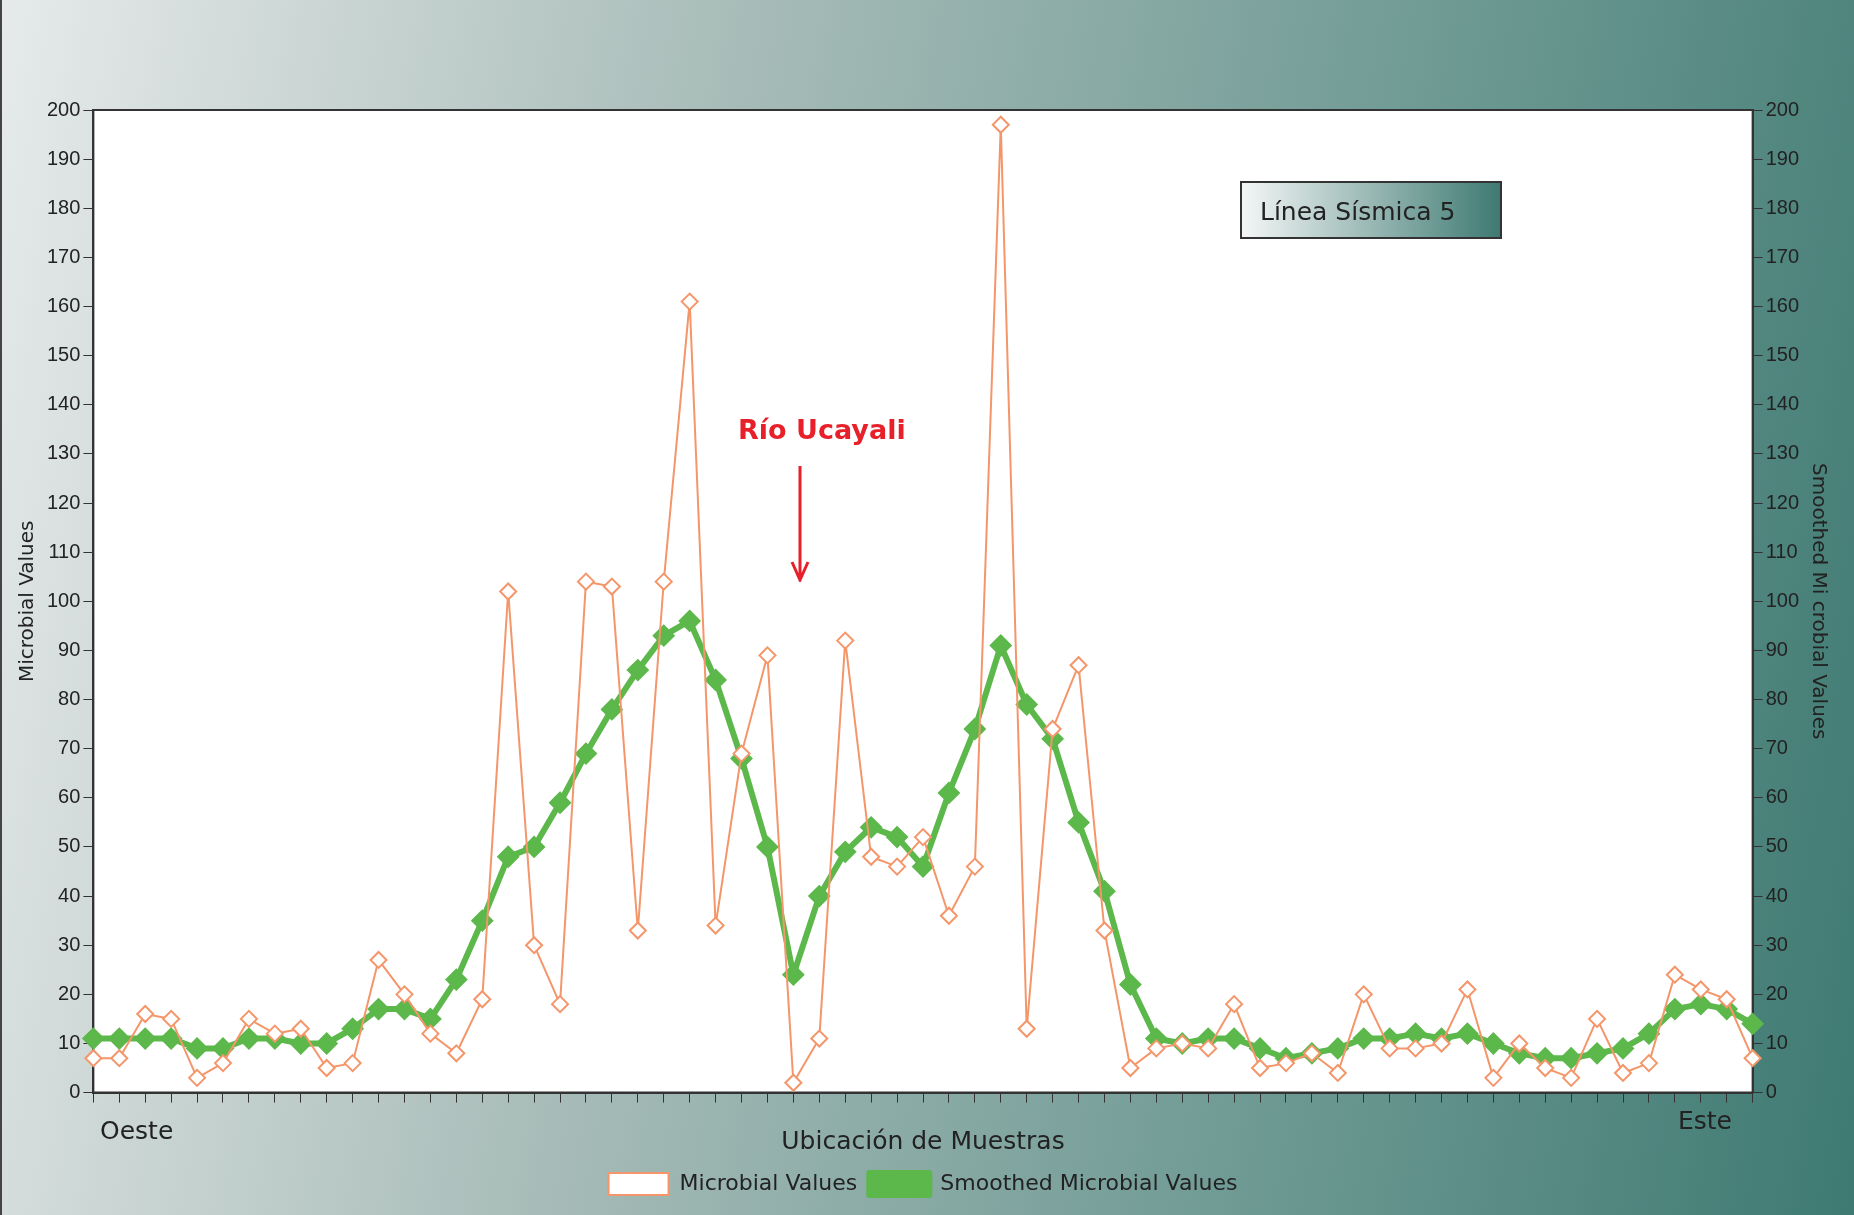 The height and width of the screenshot is (1215, 1854). What do you see at coordinates (1782, 157) in the screenshot?
I see `y2-tick-label: 190` at bounding box center [1782, 157].